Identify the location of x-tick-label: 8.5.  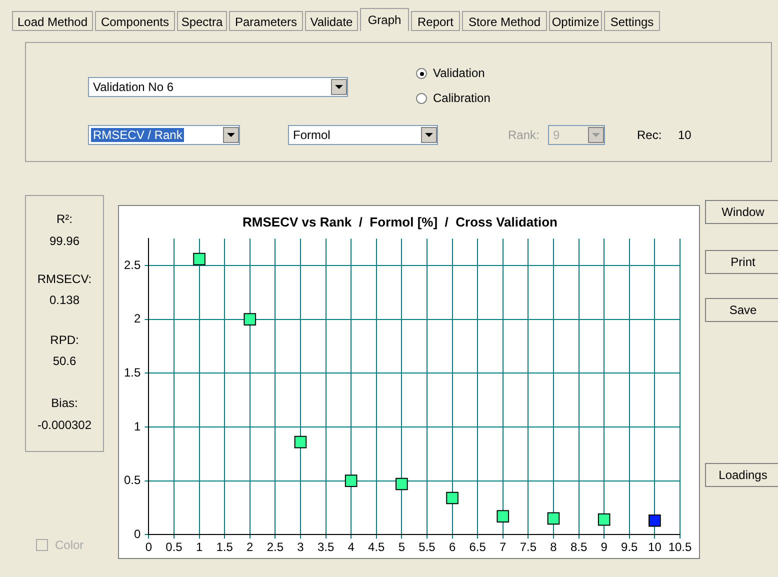
(579, 547).